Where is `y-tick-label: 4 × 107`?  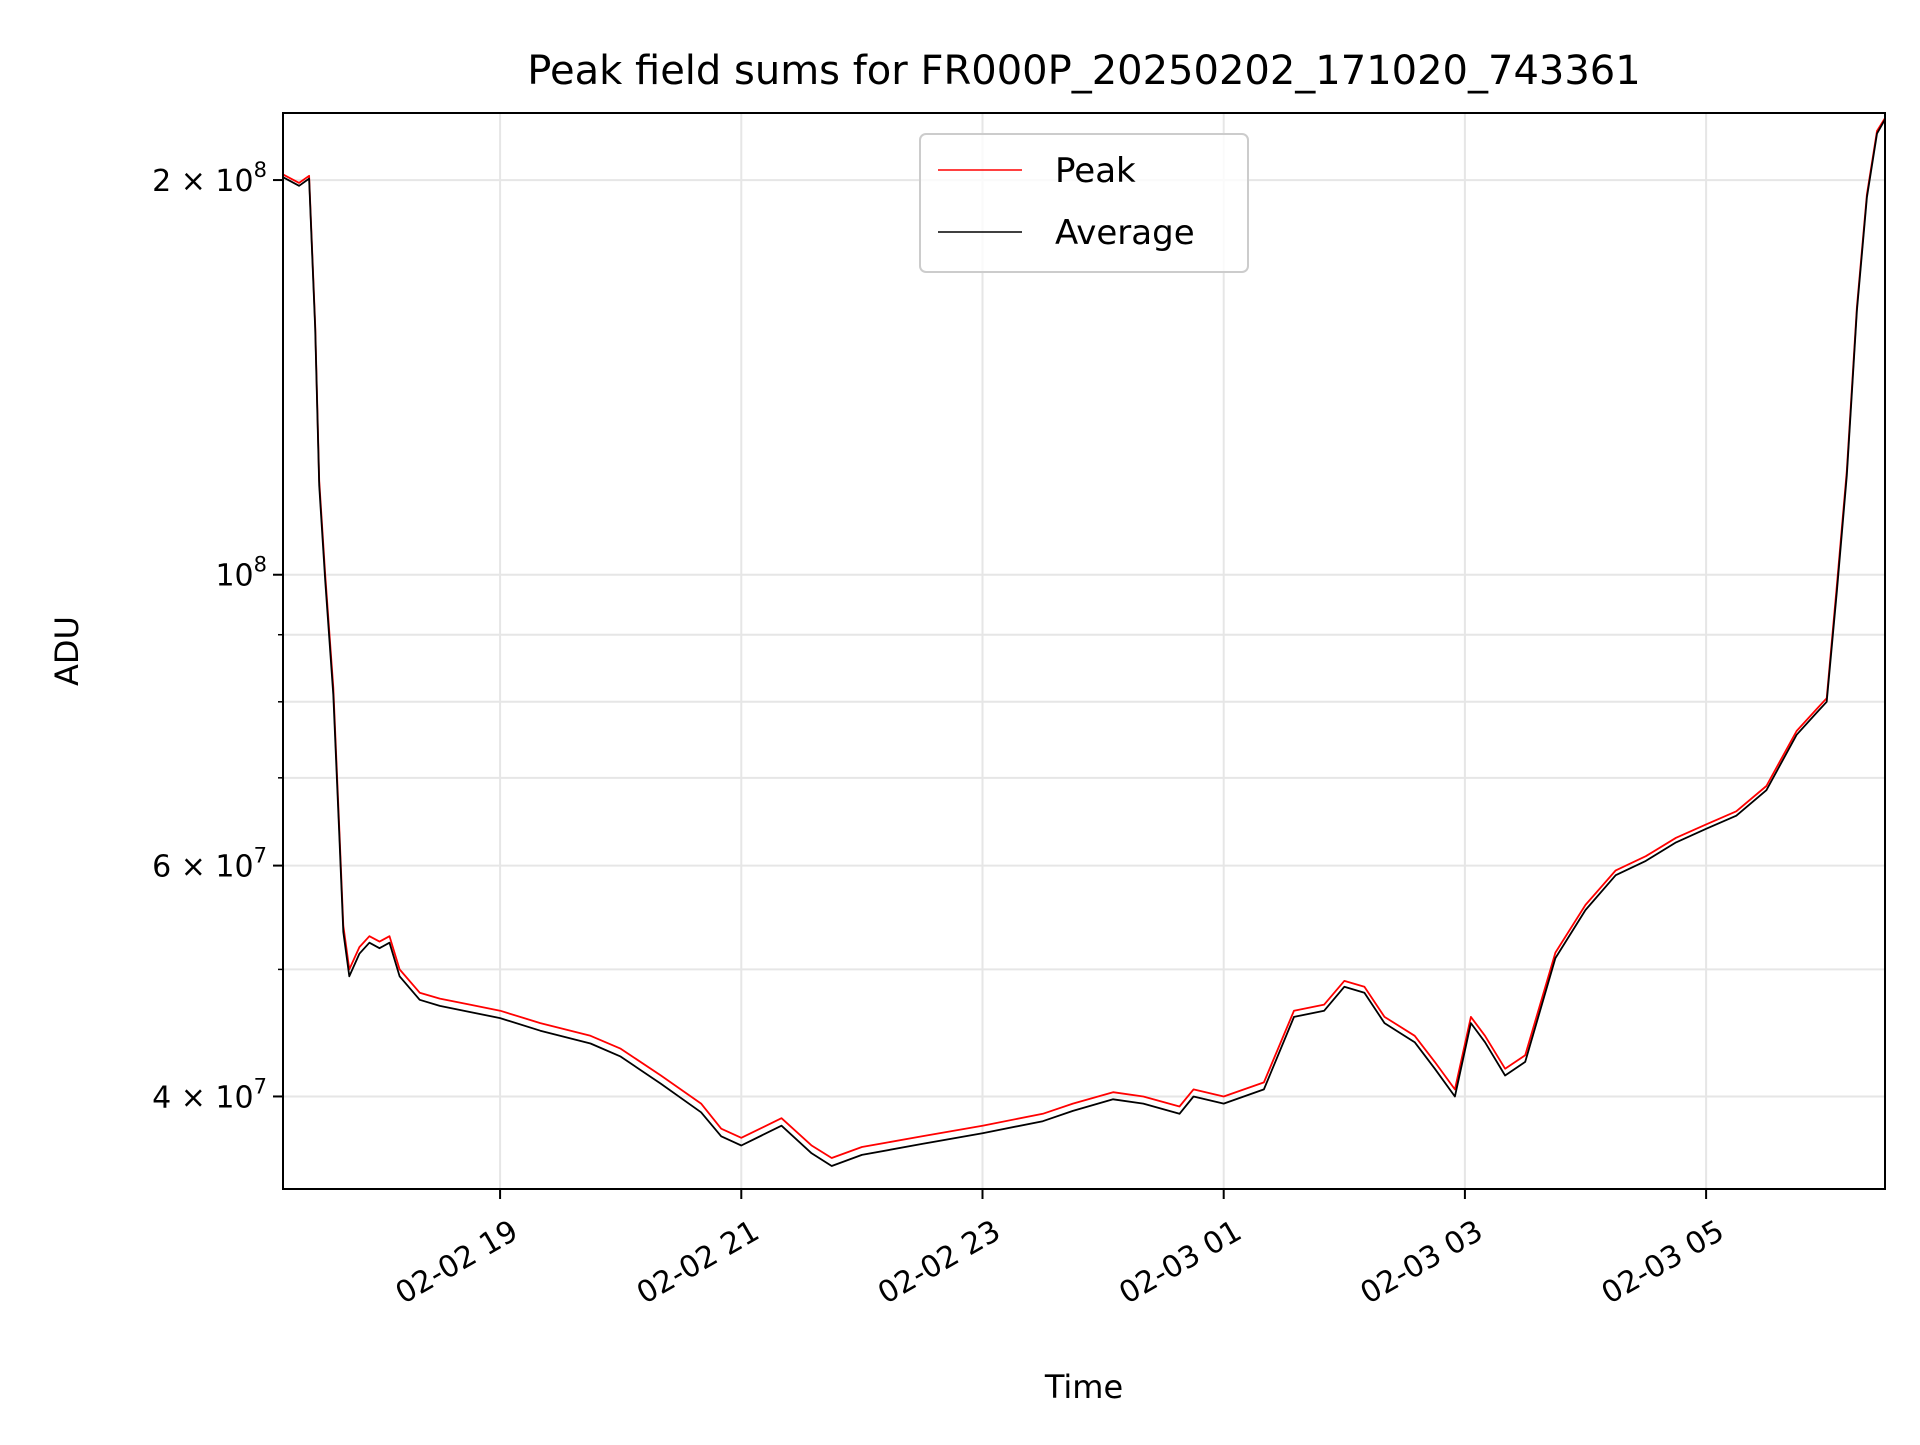 y-tick-label: 4 × 107 is located at coordinates (209, 1094).